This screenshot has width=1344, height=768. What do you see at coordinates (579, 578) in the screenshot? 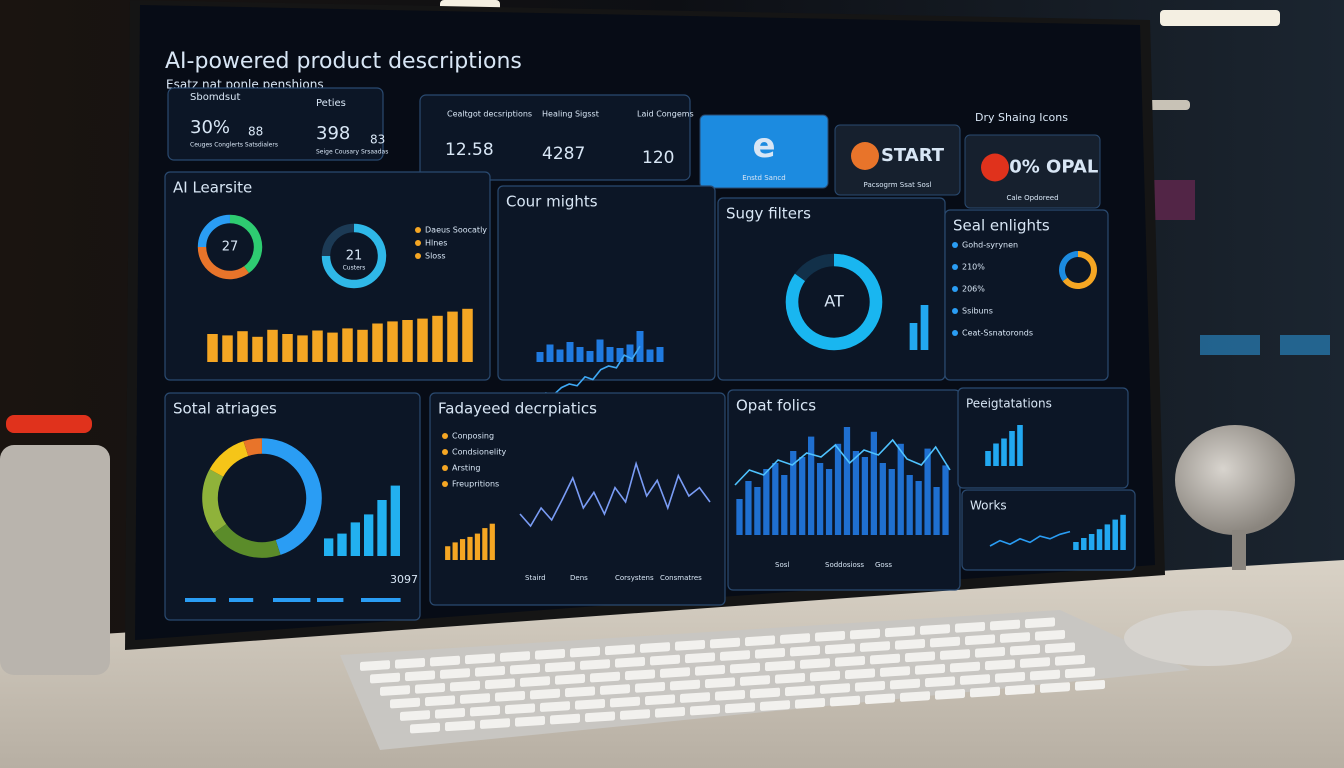
I see `footer-label: Dens` at bounding box center [579, 578].